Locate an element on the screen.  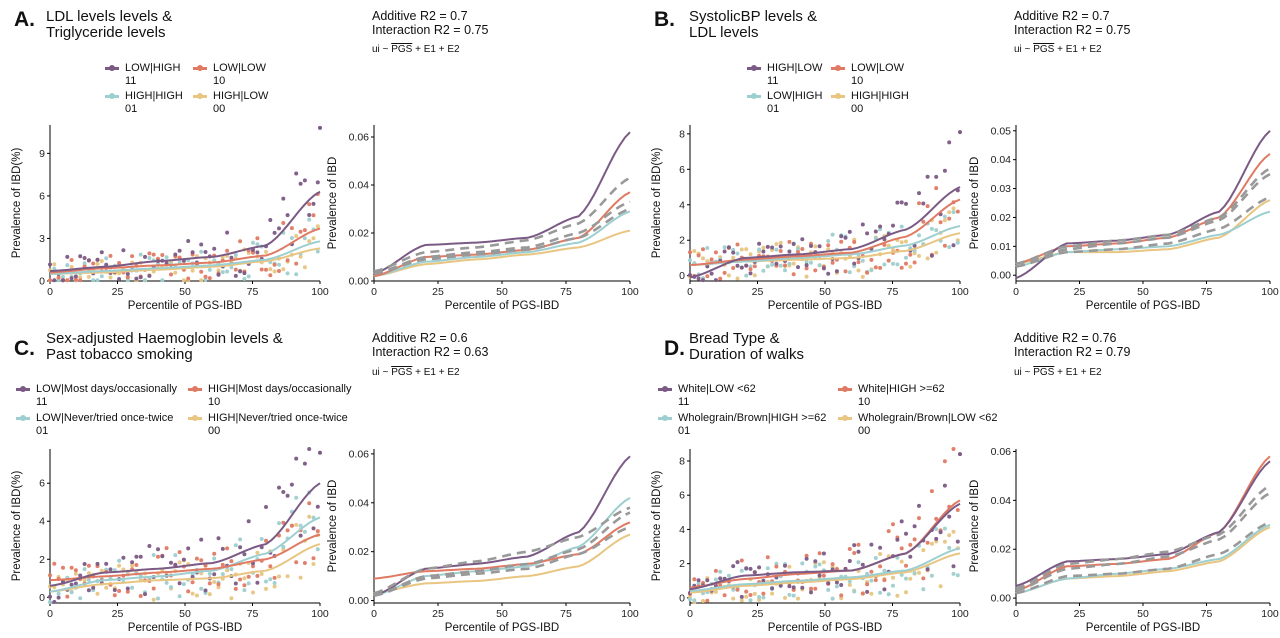
legend-key is located at coordinates (195, 418).